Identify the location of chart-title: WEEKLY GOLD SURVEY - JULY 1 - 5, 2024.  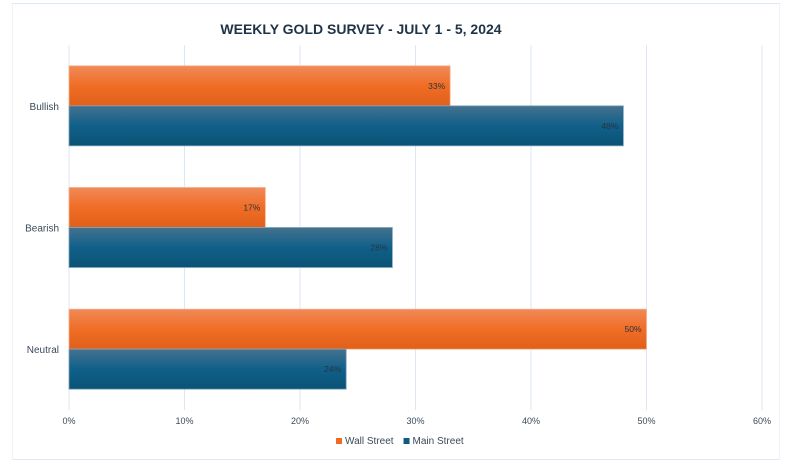
(360, 29).